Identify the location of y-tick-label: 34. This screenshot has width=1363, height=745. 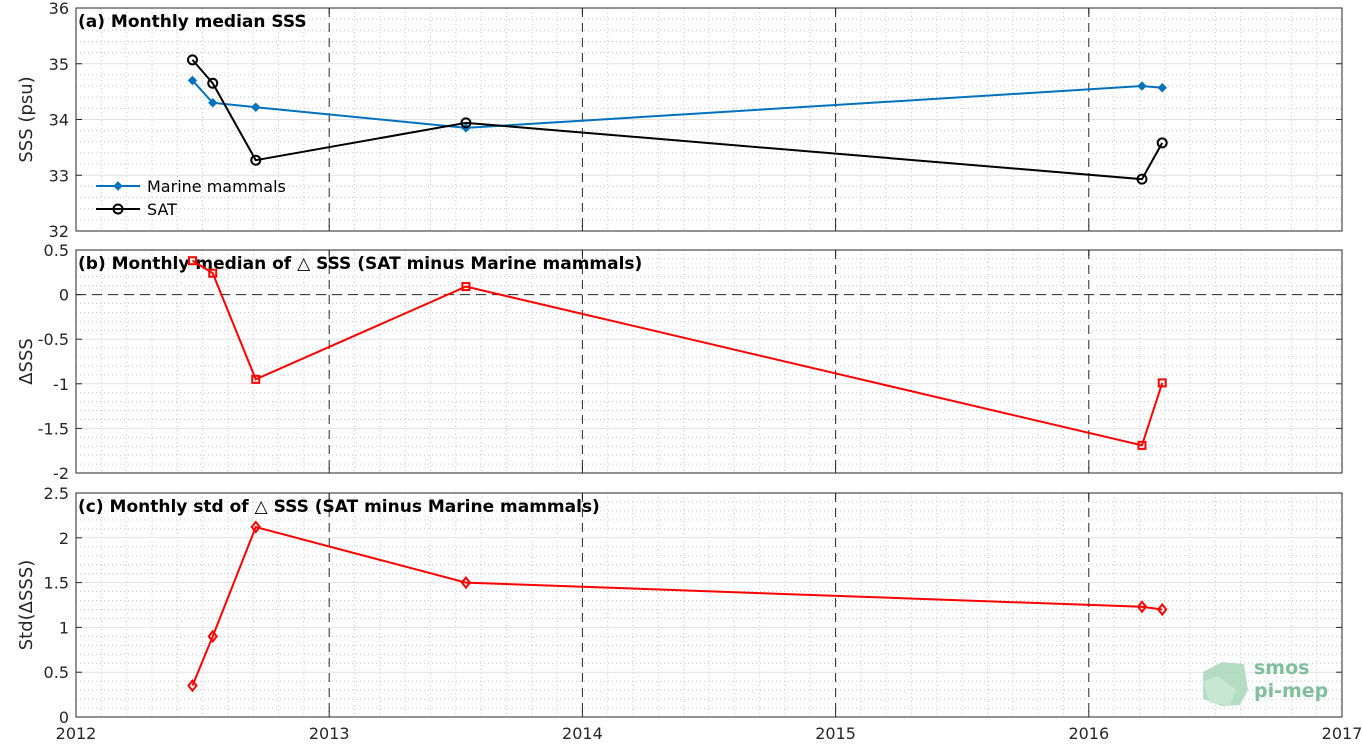
(59, 120).